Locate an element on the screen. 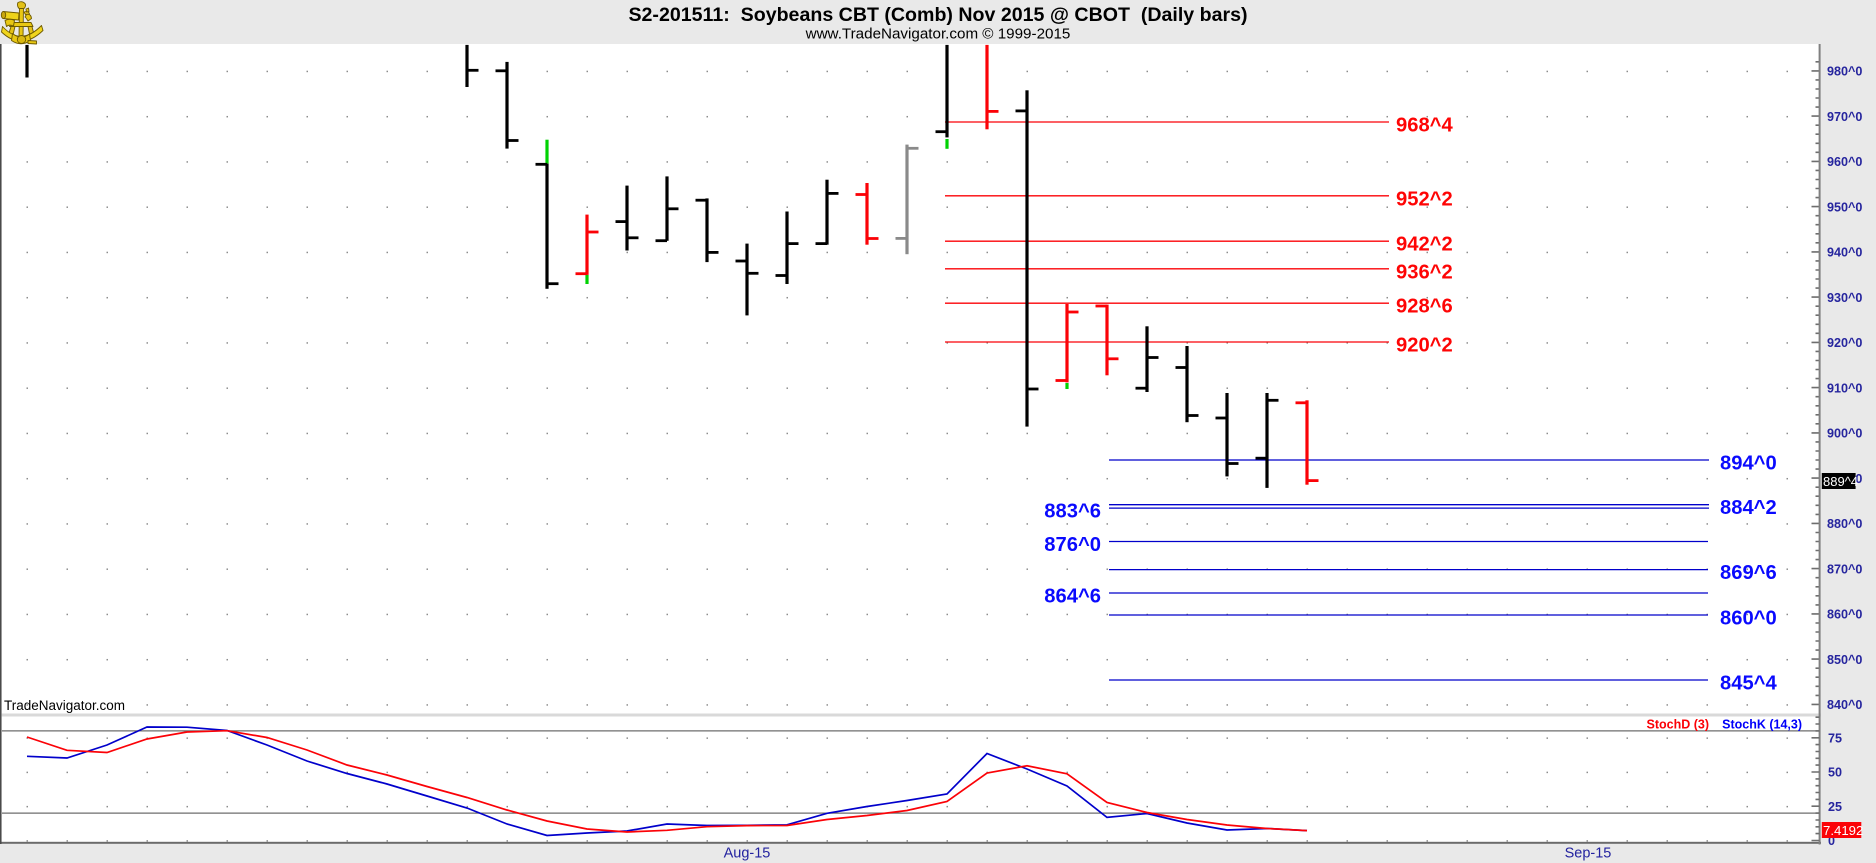 The image size is (1876, 863). svg-text: 50 is located at coordinates (1835, 773).